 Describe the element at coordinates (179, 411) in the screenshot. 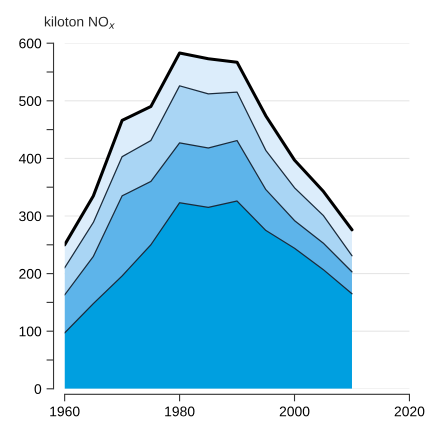

I see `x-tick-label: 1980` at that location.